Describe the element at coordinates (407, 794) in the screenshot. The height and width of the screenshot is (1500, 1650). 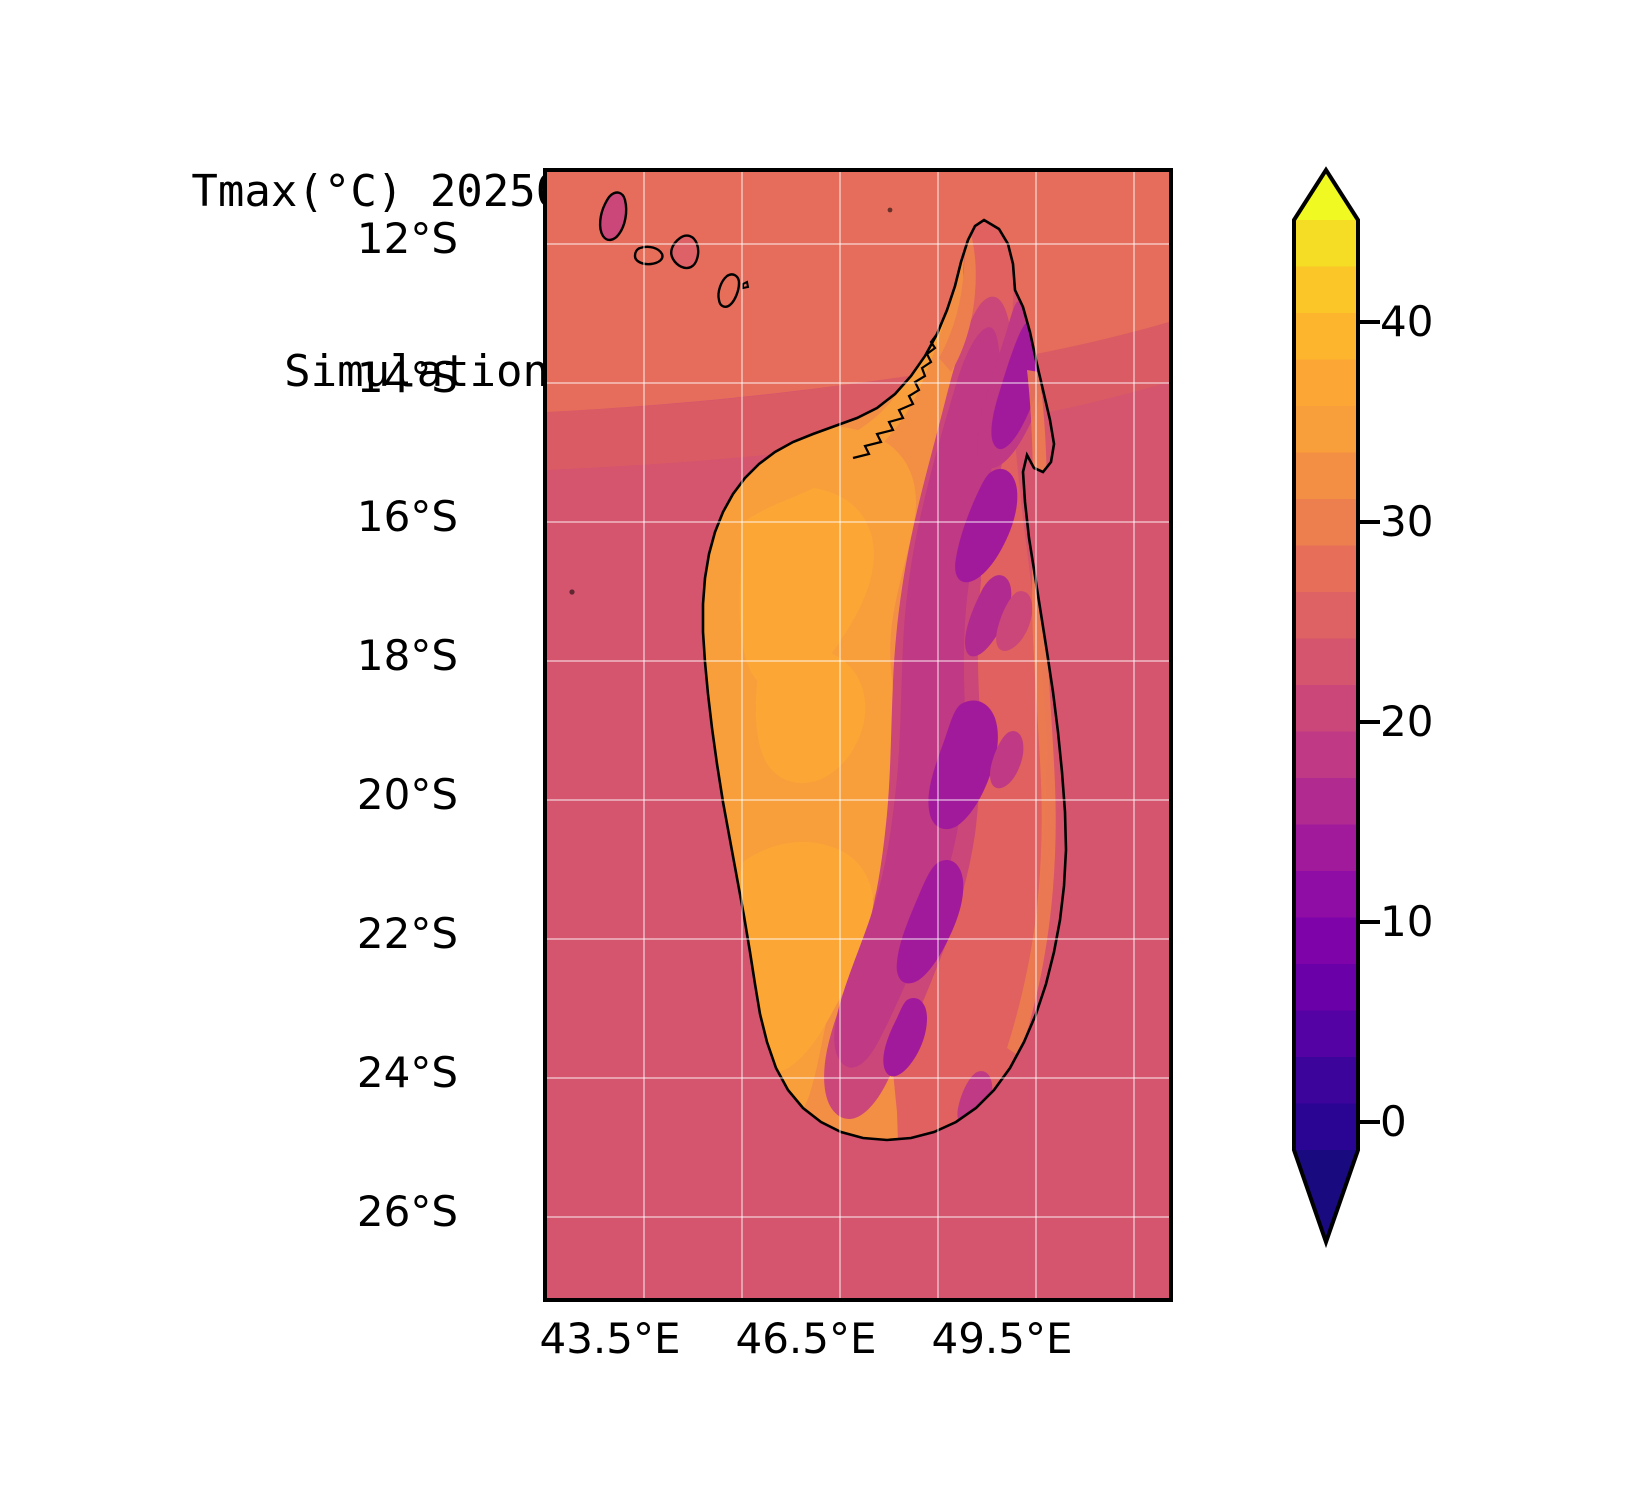
I see `y-tick-label: 20°S` at that location.